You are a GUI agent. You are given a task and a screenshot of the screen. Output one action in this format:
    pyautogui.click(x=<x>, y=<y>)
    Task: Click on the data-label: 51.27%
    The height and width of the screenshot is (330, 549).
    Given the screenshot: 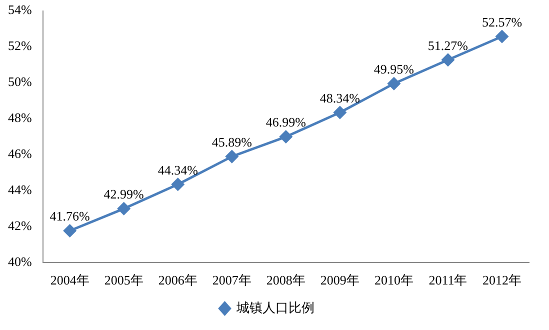 What is the action you would take?
    pyautogui.click(x=448, y=45)
    